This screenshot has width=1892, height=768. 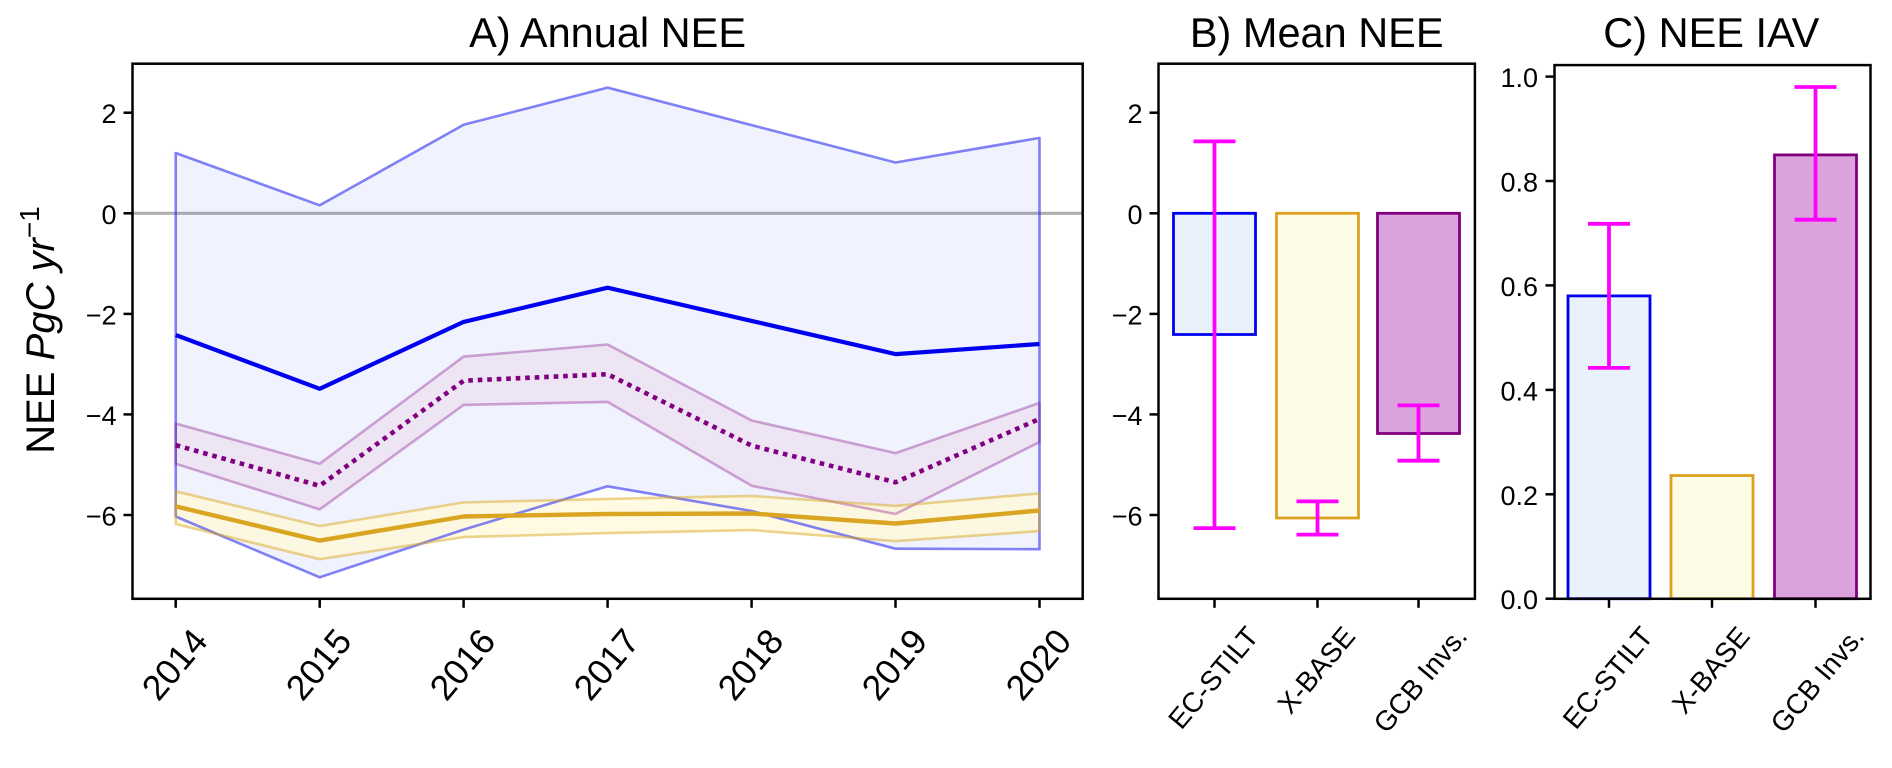 What do you see at coordinates (1519, 600) in the screenshot?
I see `svg-text: 0.0` at bounding box center [1519, 600].